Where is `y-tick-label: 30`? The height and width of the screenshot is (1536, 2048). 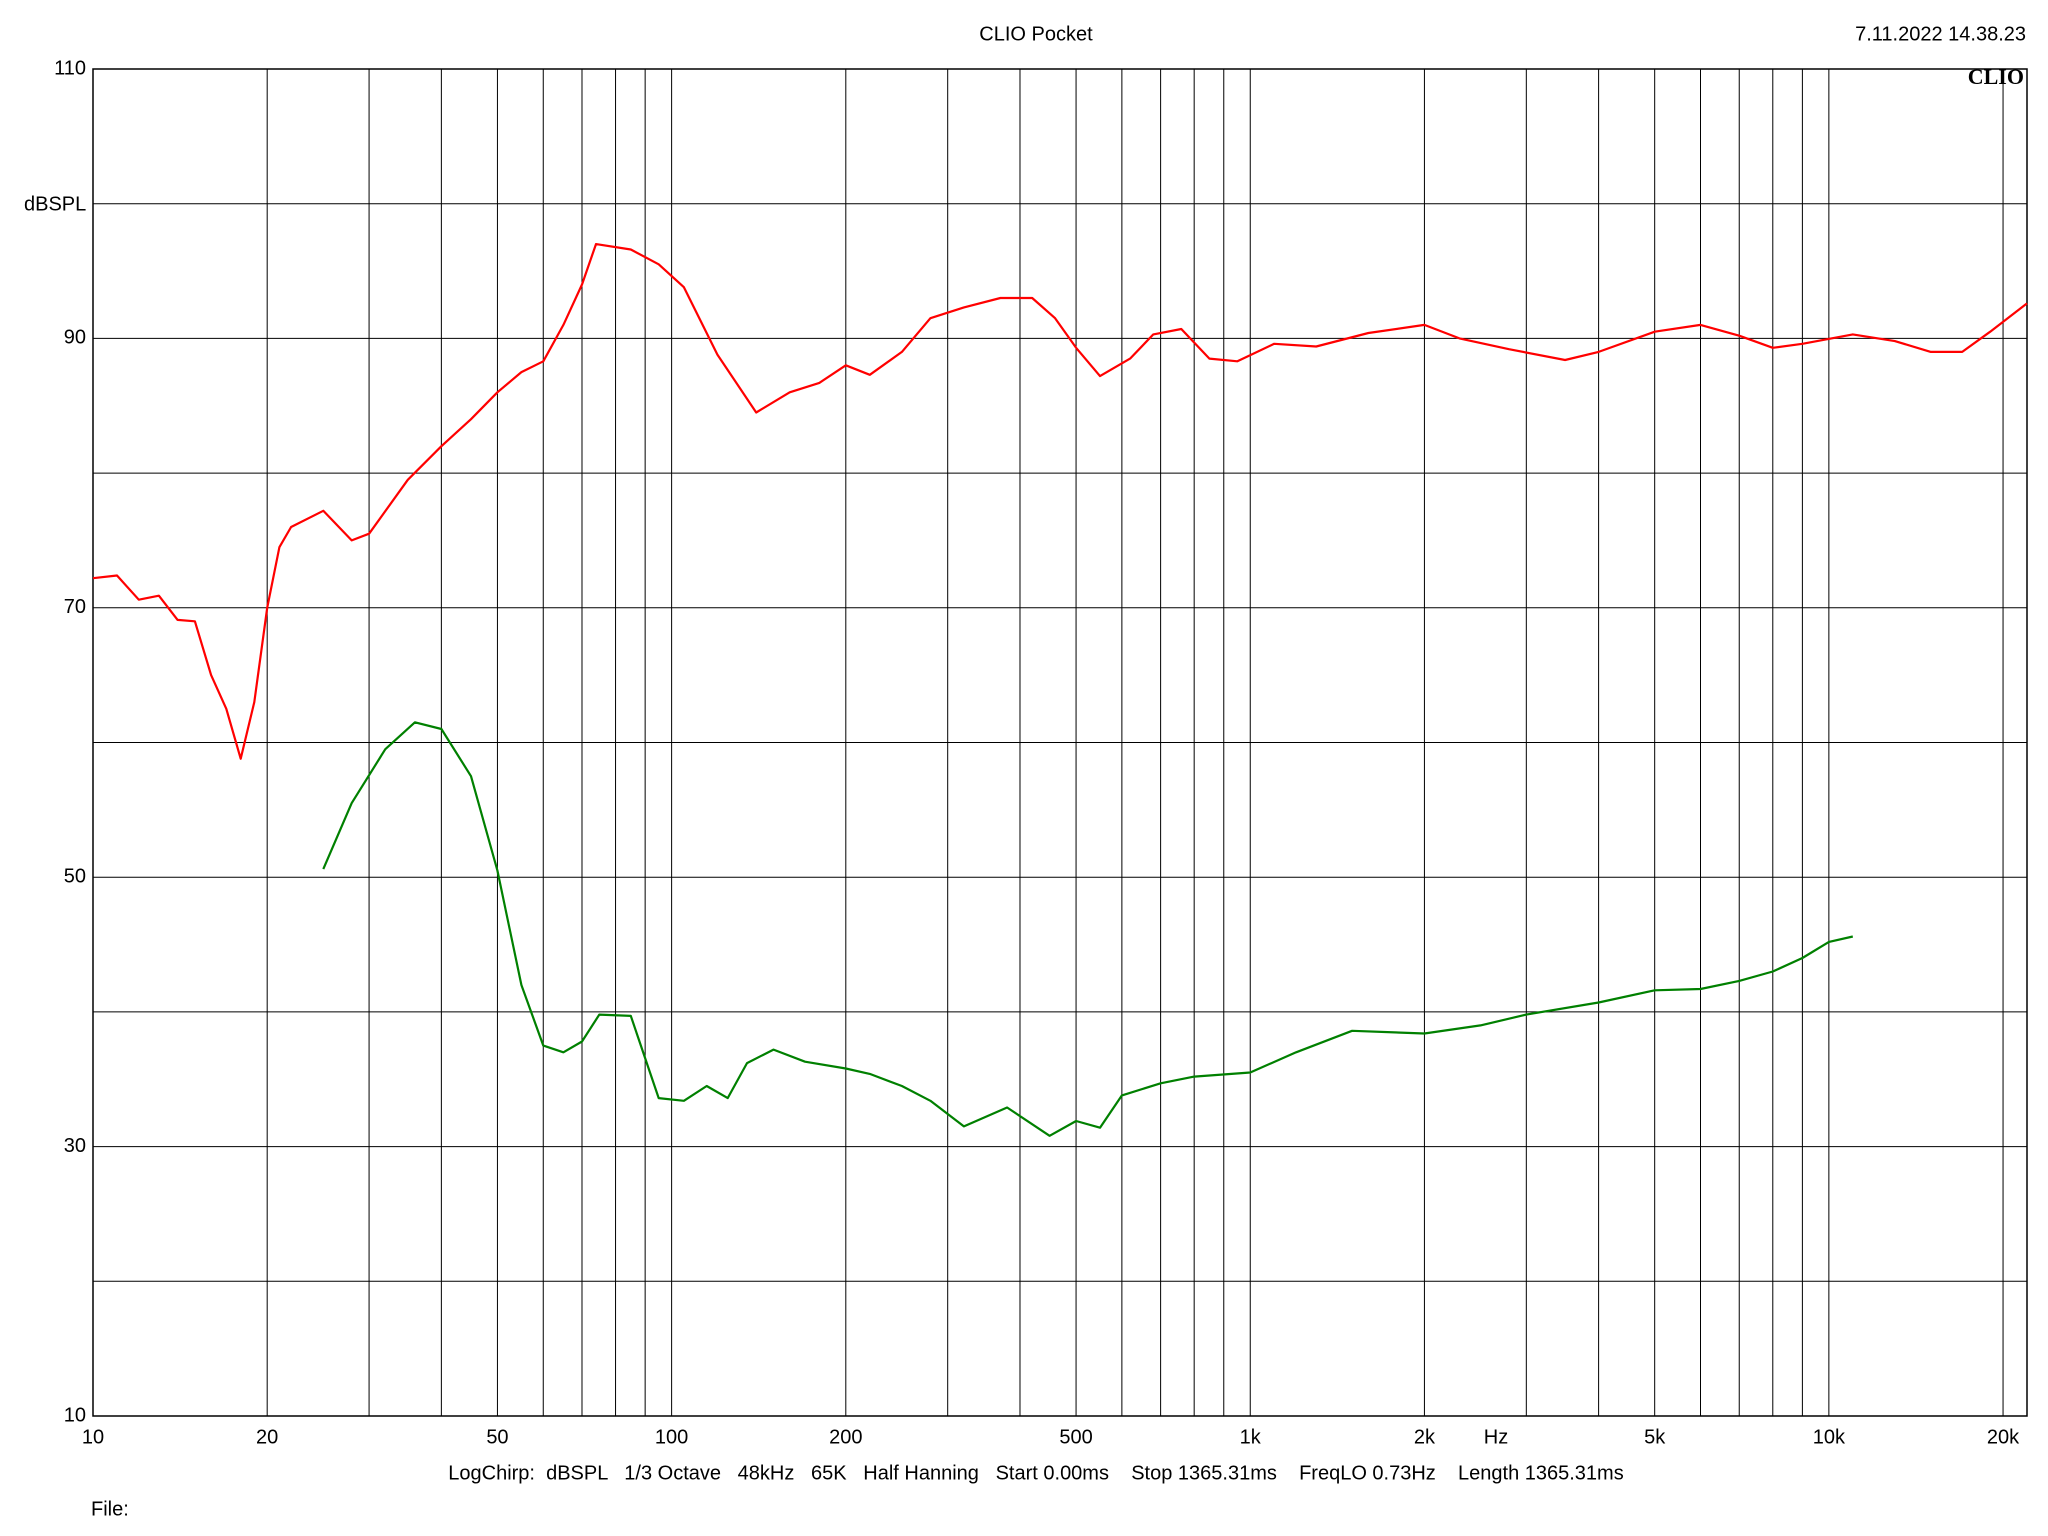 y-tick-label: 30 is located at coordinates (75, 1146).